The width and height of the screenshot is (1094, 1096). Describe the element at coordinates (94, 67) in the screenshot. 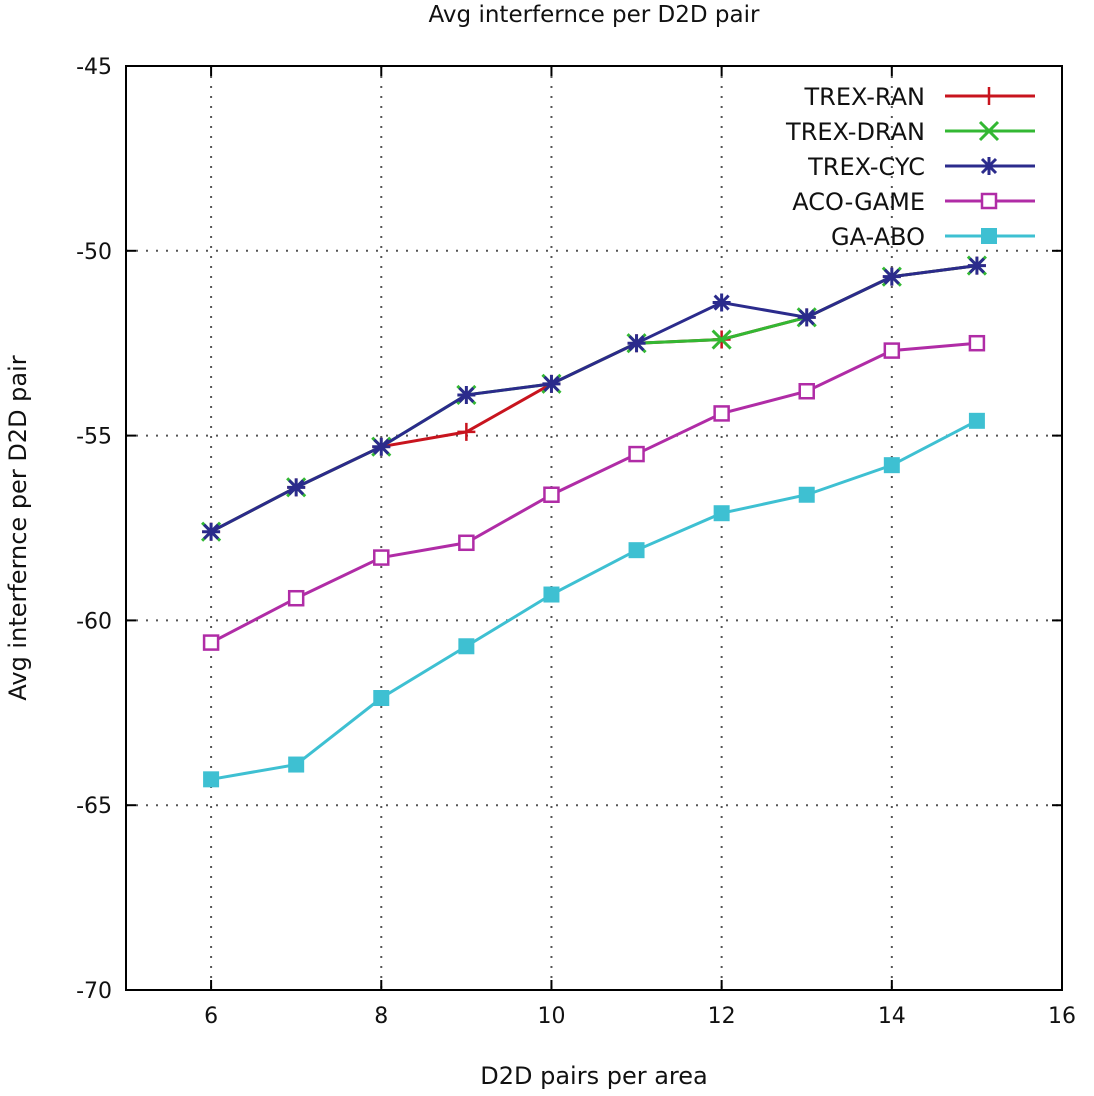

I see `y-tick-label: -45` at that location.